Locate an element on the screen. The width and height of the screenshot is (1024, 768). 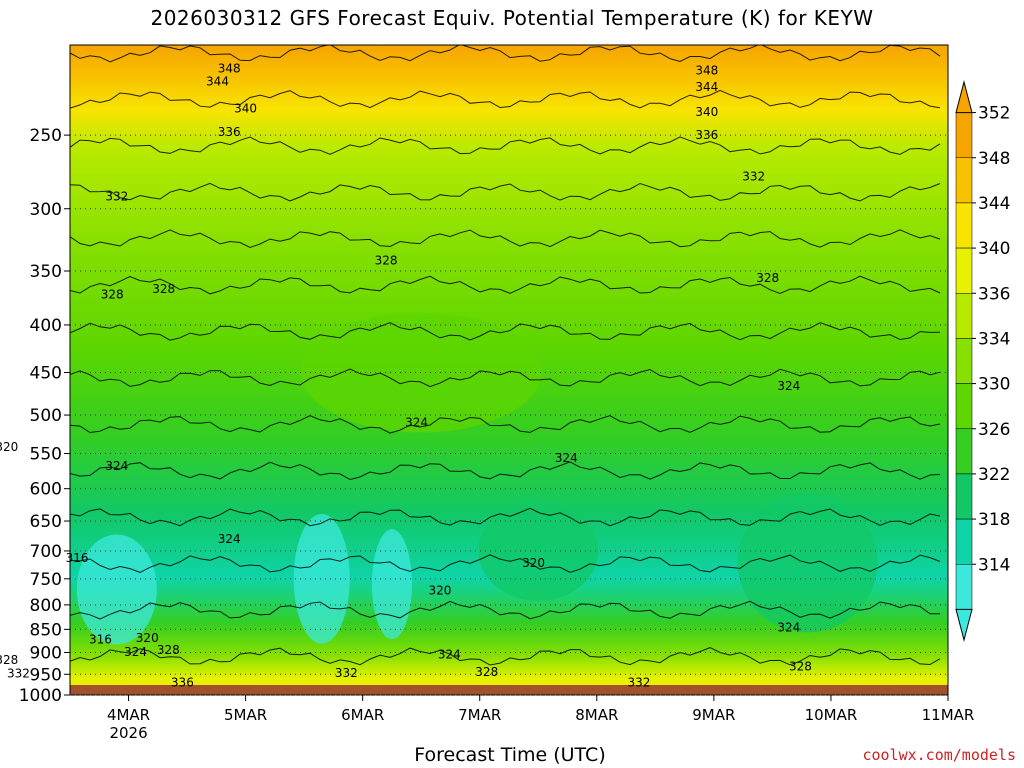
y-tick-label: 700 is located at coordinates (46, 552).